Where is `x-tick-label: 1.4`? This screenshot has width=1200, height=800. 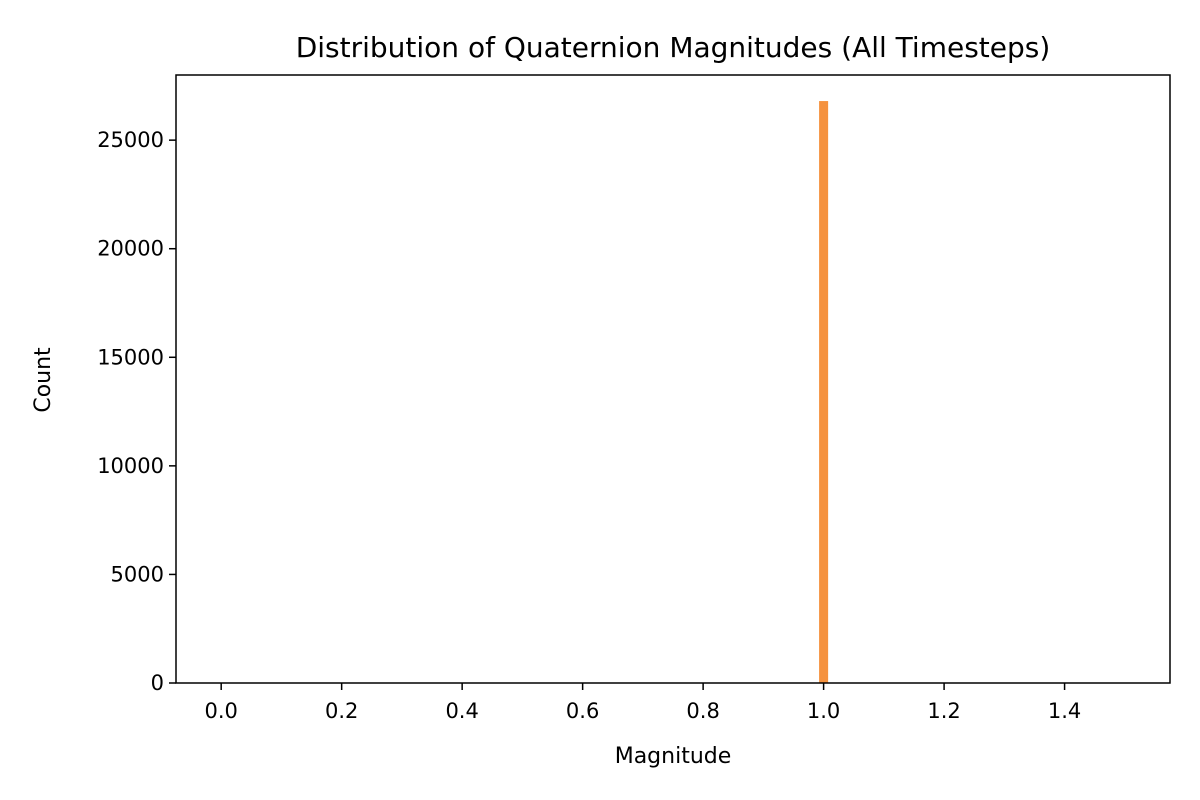 x-tick-label: 1.4 is located at coordinates (1064, 711).